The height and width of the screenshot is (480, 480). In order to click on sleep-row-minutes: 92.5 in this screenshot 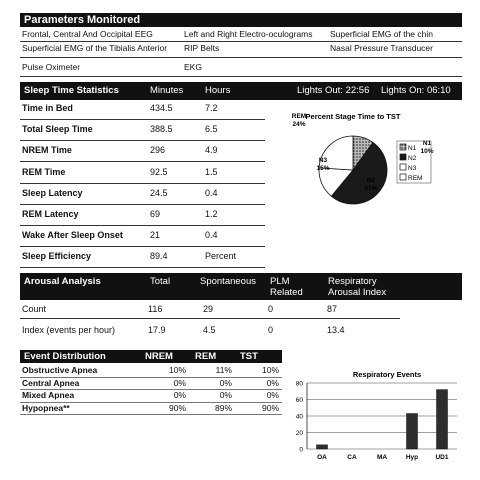, I will do `click(159, 171)`.